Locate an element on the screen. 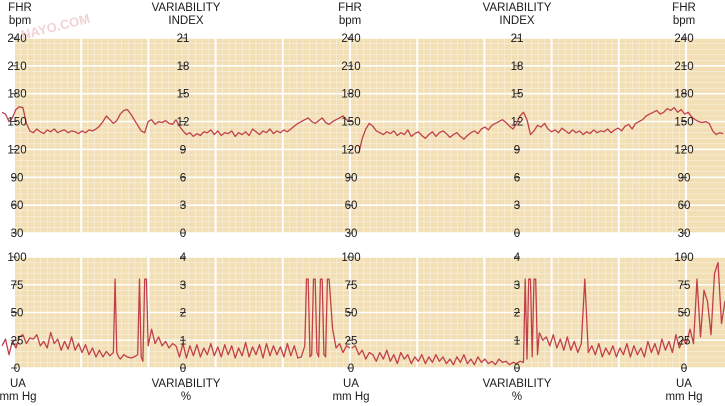 Image resolution: width=725 pixels, height=406 pixels. ua-axis-title-3-line2: mm Hg is located at coordinates (683, 397).